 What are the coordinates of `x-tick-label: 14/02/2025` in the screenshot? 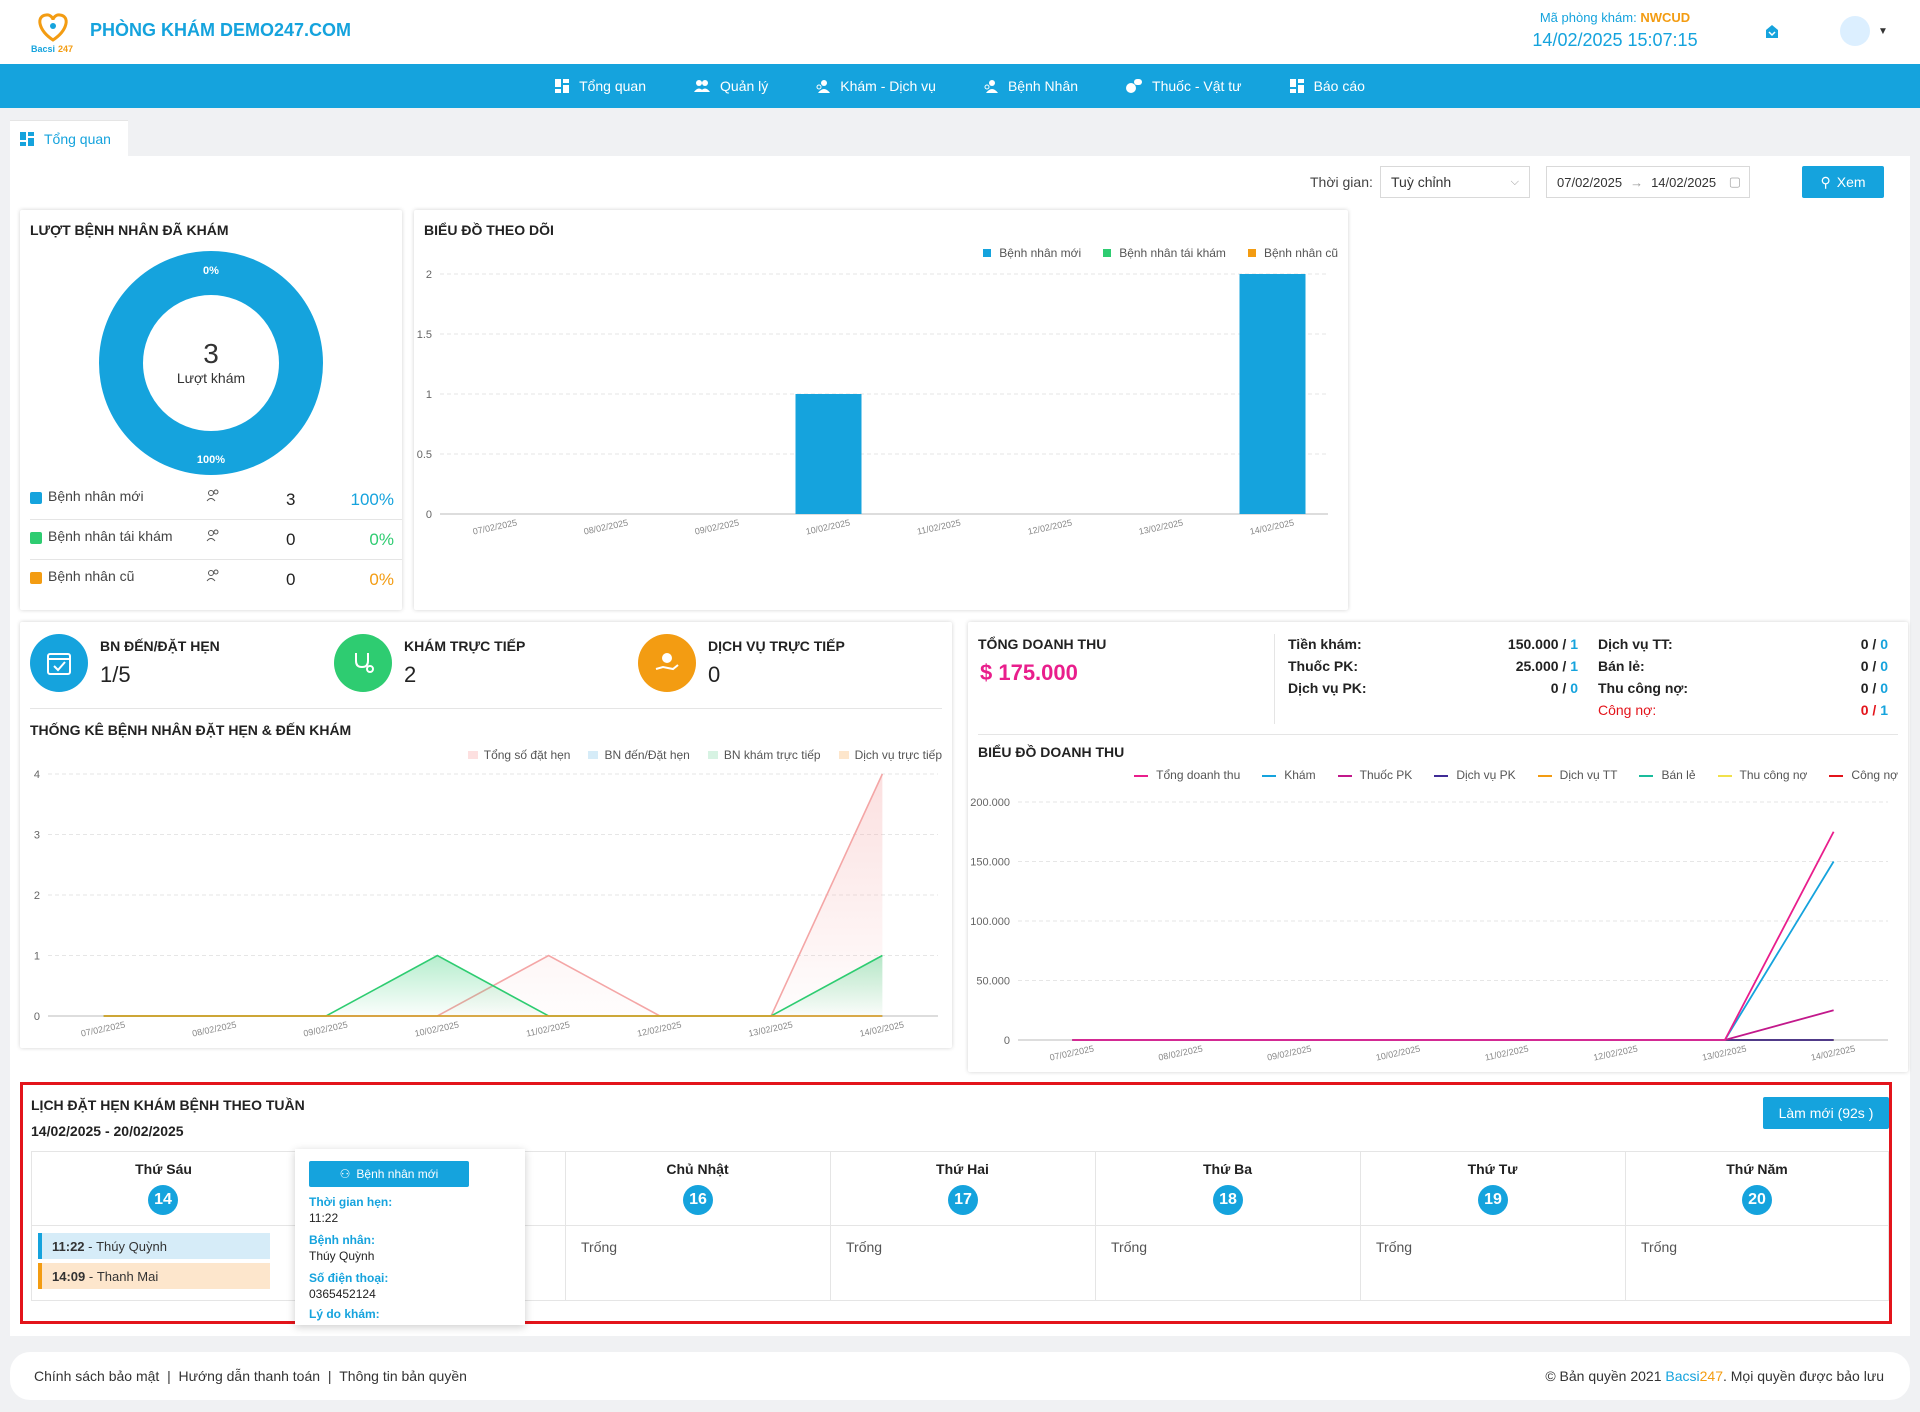 It's located at (1272, 526).